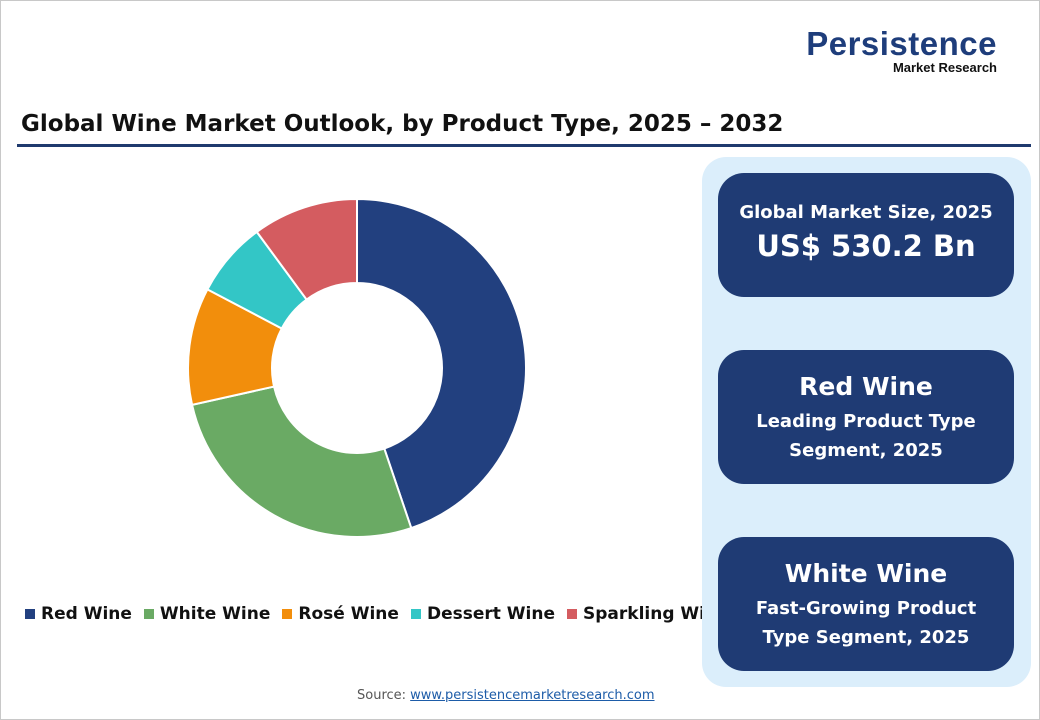  I want to click on legend-item: Dessert Wine, so click(483, 614).